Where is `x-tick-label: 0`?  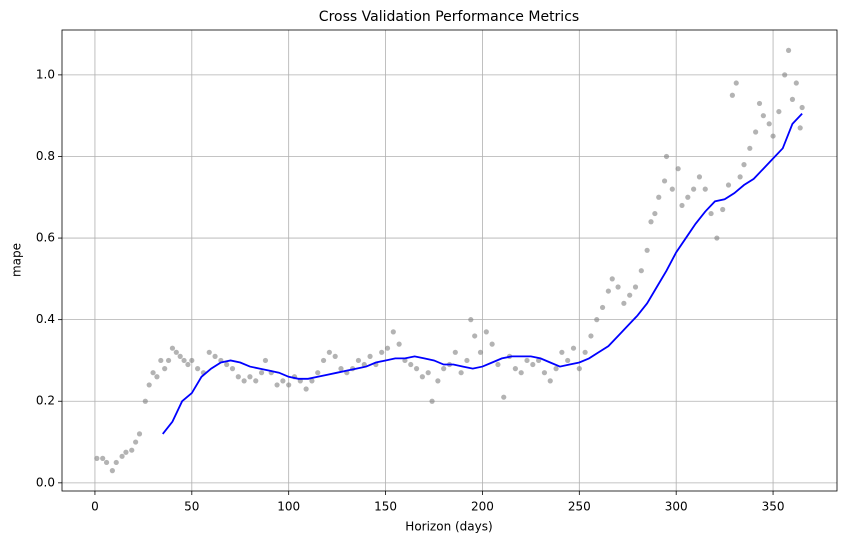
x-tick-label: 0 is located at coordinates (95, 507).